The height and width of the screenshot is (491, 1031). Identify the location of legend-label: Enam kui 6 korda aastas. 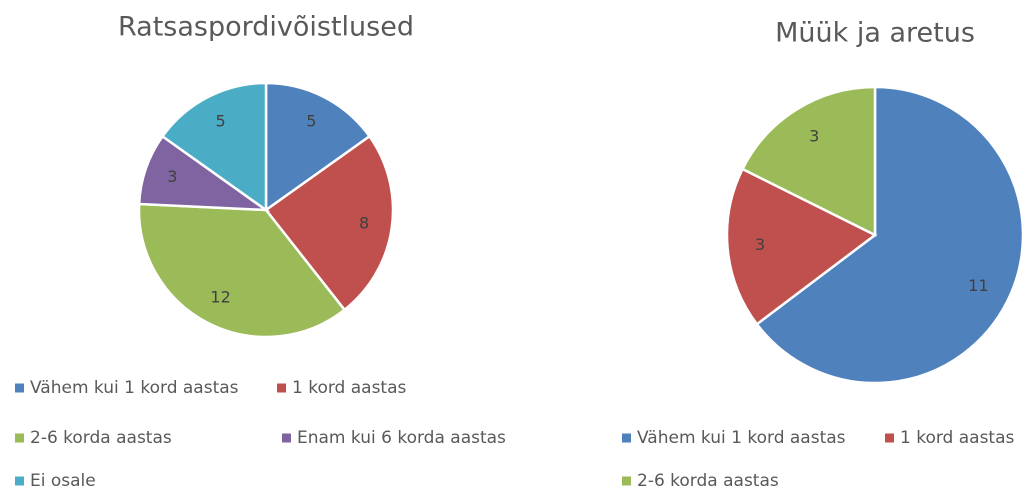
(401, 438).